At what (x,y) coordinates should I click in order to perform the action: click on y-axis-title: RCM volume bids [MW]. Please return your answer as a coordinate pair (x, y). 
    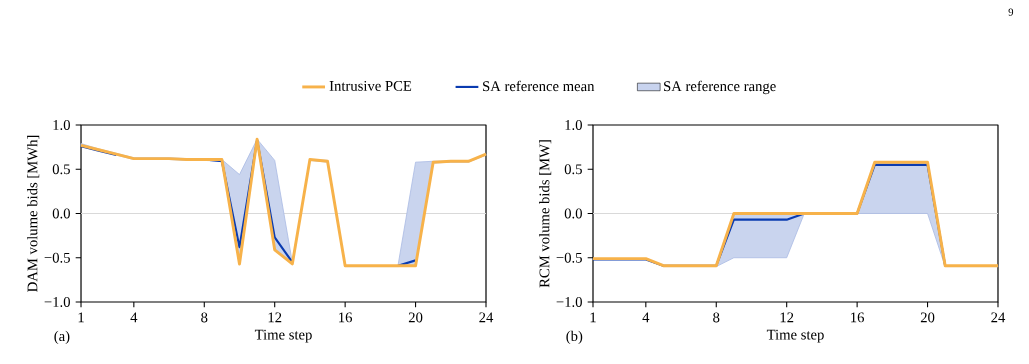
    Looking at the image, I should click on (545, 214).